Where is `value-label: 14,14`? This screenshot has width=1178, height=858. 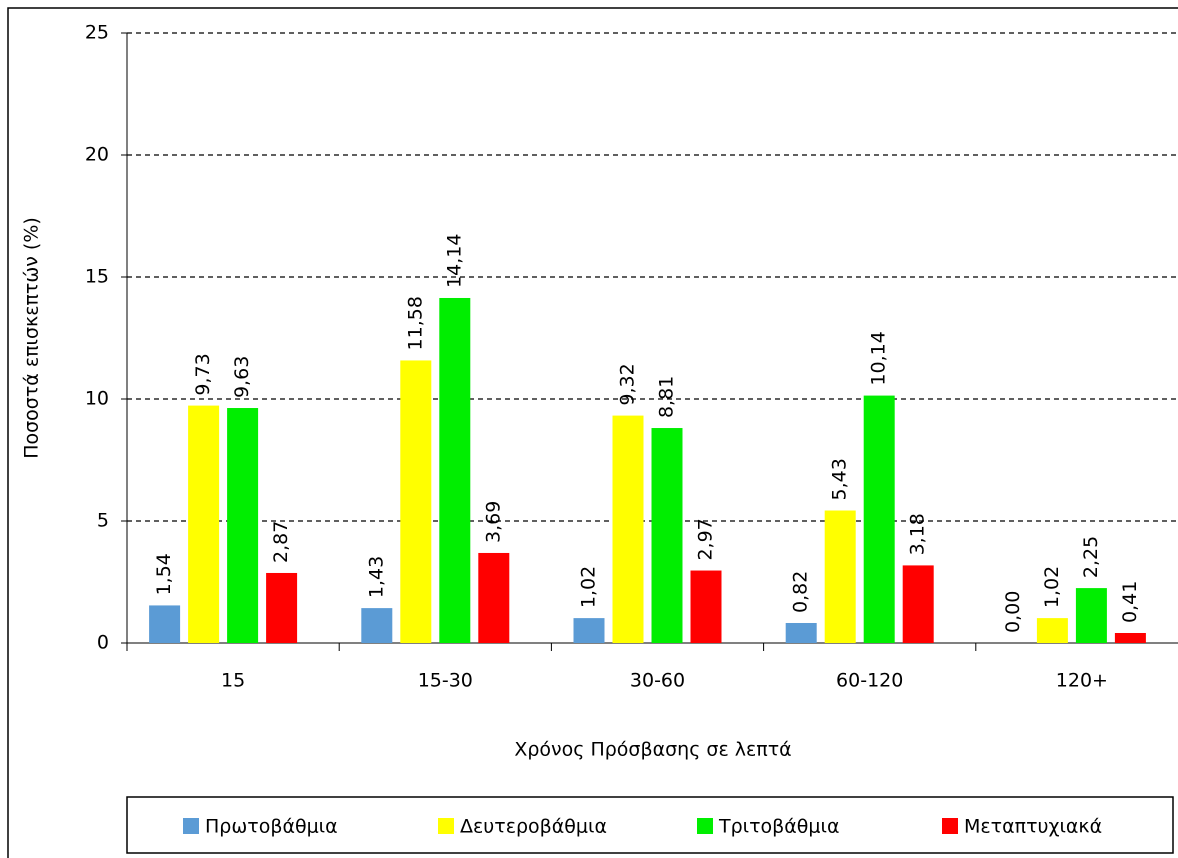 value-label: 14,14 is located at coordinates (454, 261).